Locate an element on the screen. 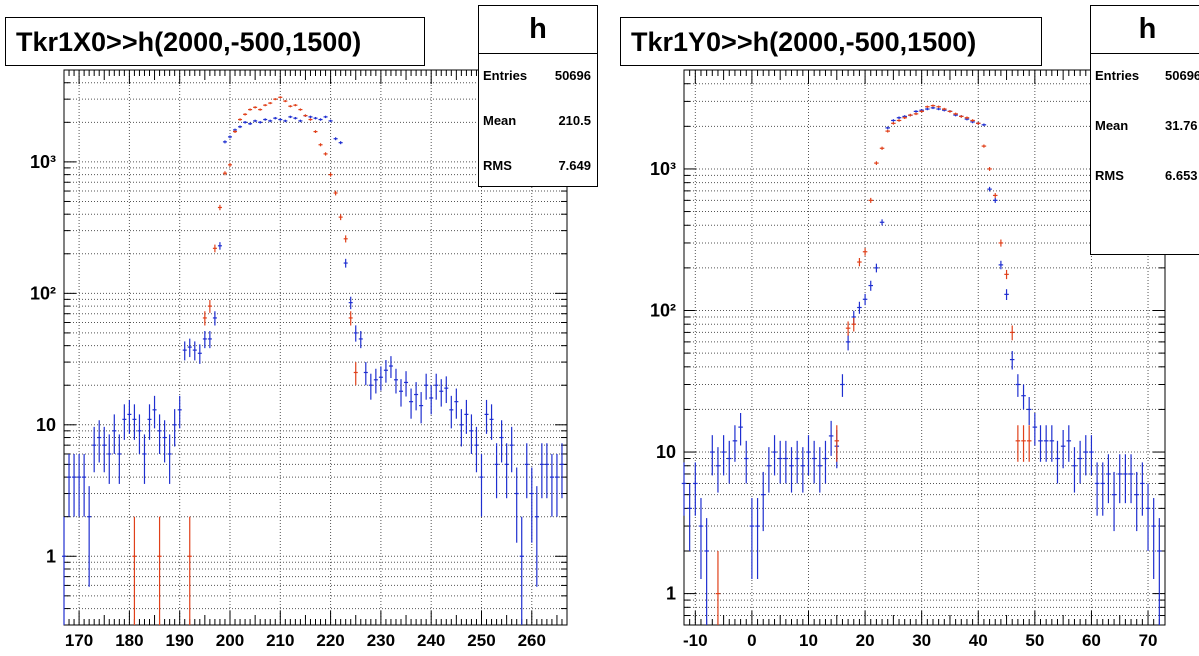 This screenshot has height=656, width=1199. x-tick-label: 20 is located at coordinates (865, 640).